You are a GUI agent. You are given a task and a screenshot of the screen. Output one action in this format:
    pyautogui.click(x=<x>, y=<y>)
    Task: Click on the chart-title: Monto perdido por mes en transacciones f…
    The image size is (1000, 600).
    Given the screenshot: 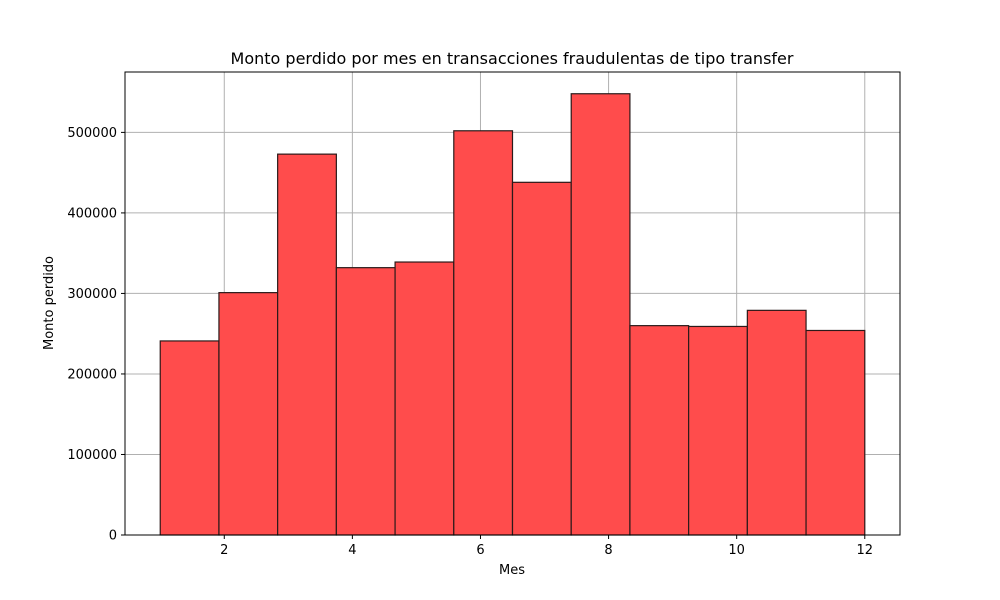 What is the action you would take?
    pyautogui.click(x=512, y=58)
    